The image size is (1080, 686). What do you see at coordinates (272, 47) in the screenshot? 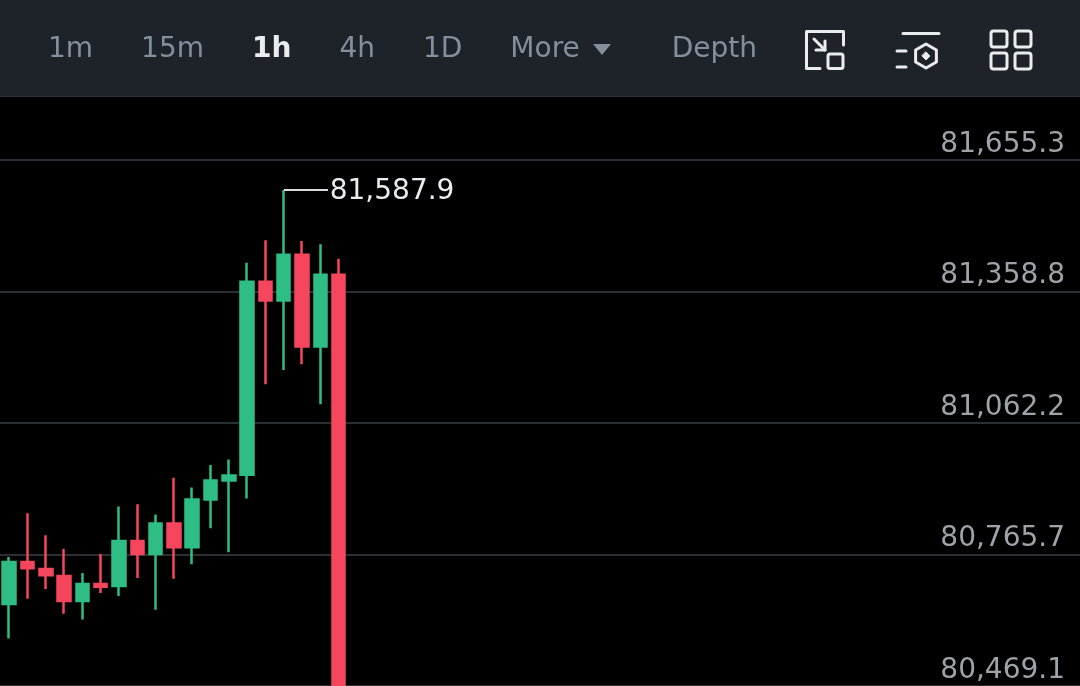
I see `text: 1h` at bounding box center [272, 47].